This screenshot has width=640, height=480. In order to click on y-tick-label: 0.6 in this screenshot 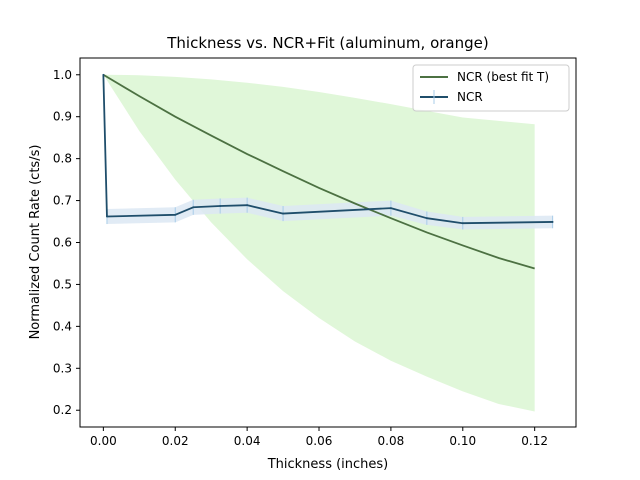, I will do `click(62, 243)`.